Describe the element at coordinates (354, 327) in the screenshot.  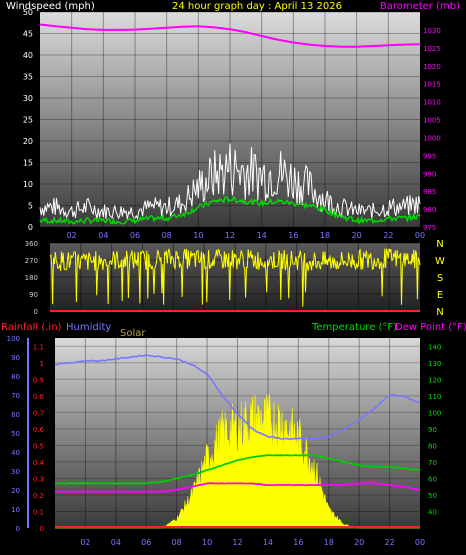
I see `temperature-axis-label: Temperature (°F)` at that location.